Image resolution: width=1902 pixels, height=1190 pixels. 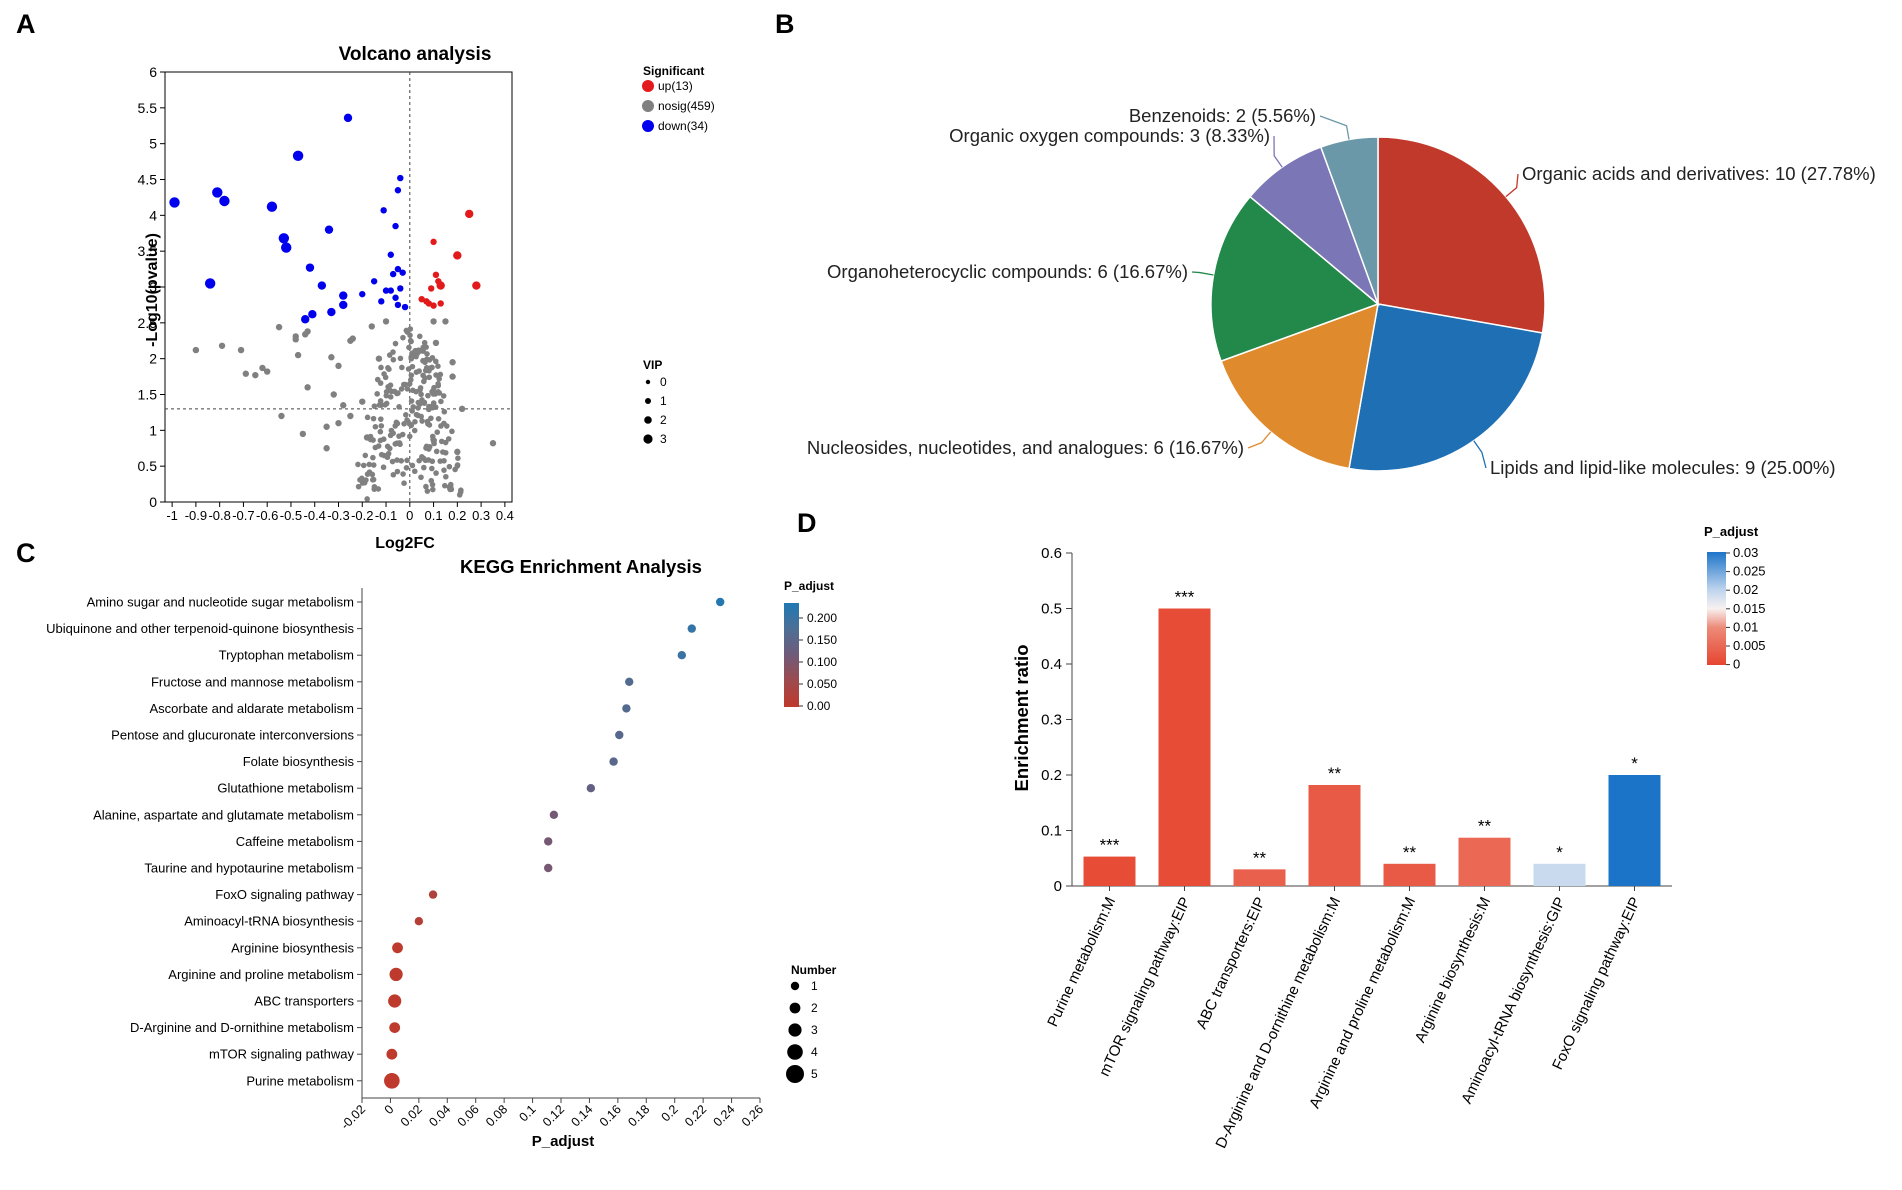 I want to click on colorbar-tick-label: 0.050, so click(x=822, y=684).